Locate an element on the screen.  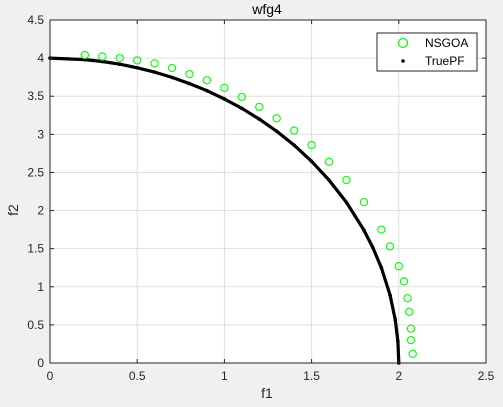
legend: NSGOA TruePF is located at coordinates (427, 52).